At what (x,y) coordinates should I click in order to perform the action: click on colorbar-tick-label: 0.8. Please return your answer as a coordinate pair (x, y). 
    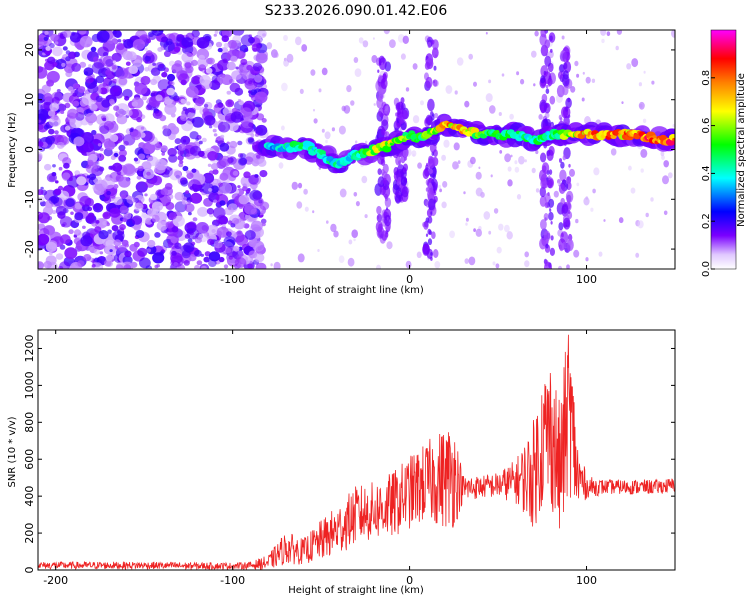
    Looking at the image, I should click on (706, 78).